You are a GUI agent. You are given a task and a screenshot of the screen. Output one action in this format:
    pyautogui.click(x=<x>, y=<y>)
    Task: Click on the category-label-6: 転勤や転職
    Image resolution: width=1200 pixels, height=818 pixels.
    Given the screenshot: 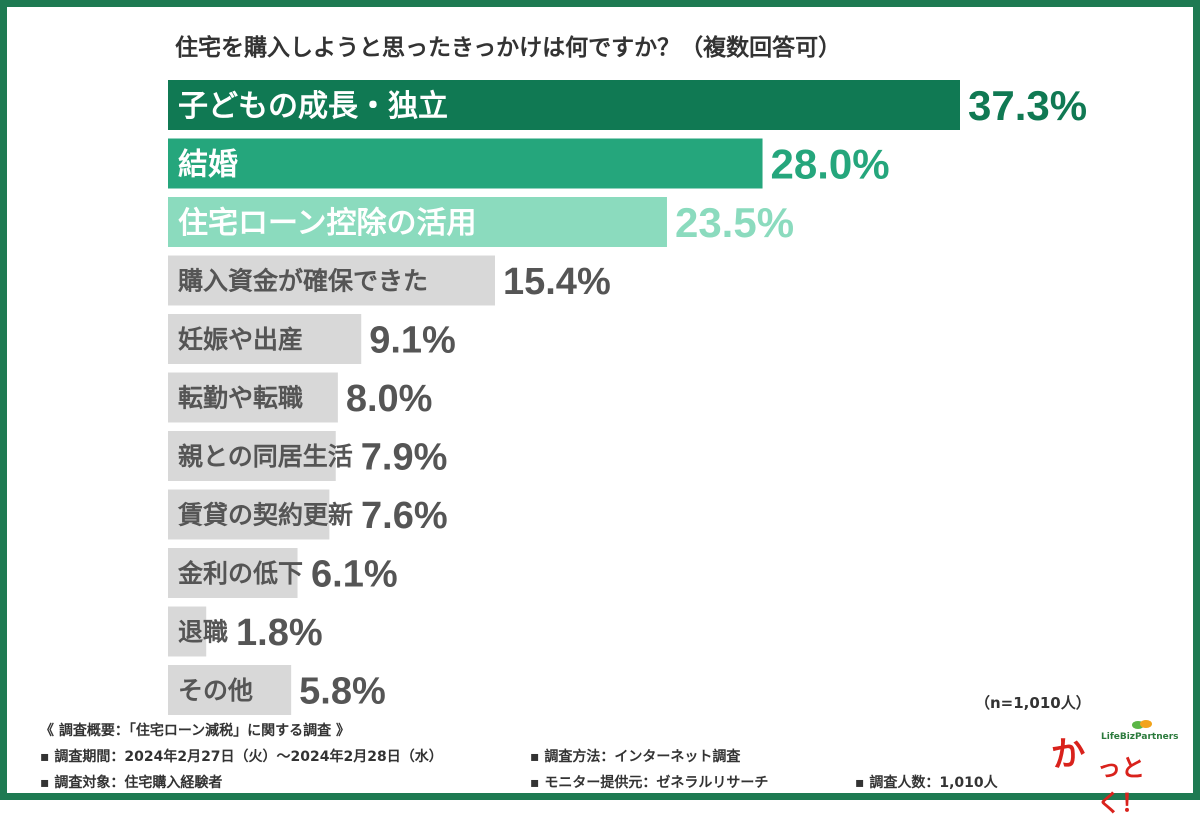 What is the action you would take?
    pyautogui.click(x=240, y=398)
    